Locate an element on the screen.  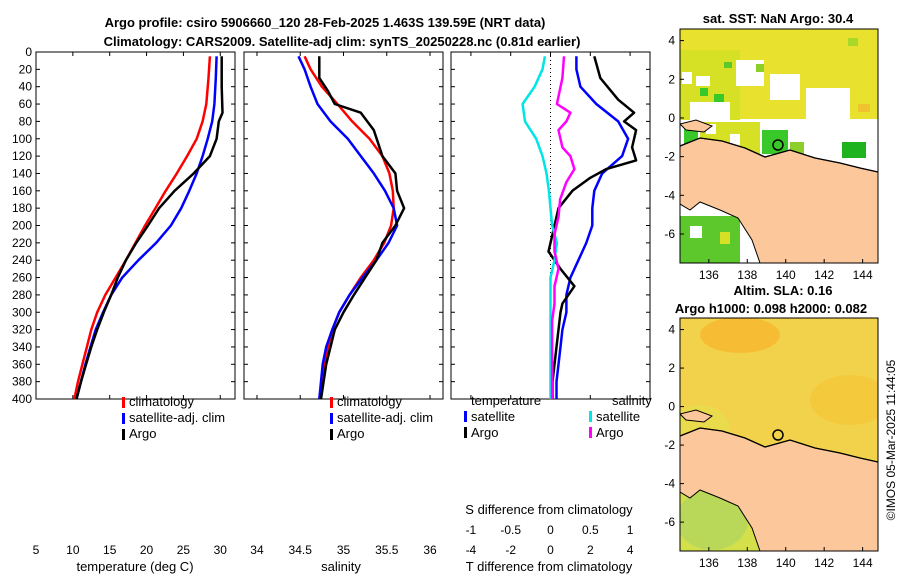
depth-tick-label: 60 is located at coordinates (26, 104).